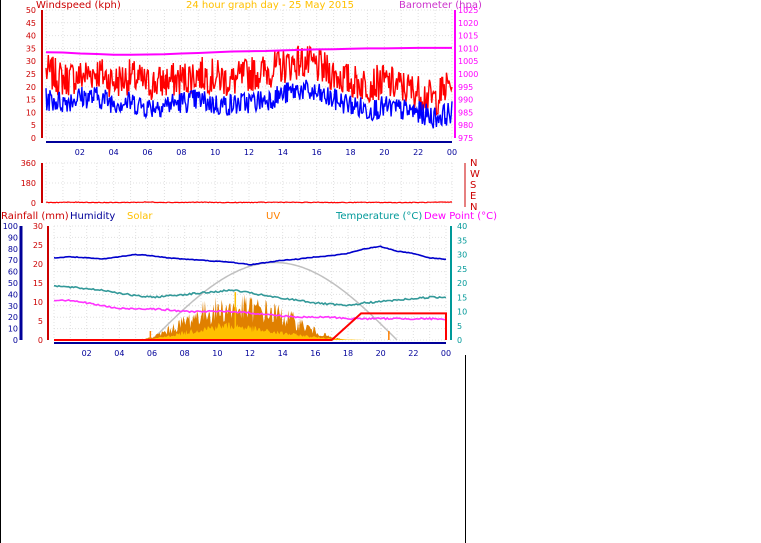 The width and height of the screenshot is (761, 543). I want to click on wind-x-tick-label: 22, so click(418, 152).